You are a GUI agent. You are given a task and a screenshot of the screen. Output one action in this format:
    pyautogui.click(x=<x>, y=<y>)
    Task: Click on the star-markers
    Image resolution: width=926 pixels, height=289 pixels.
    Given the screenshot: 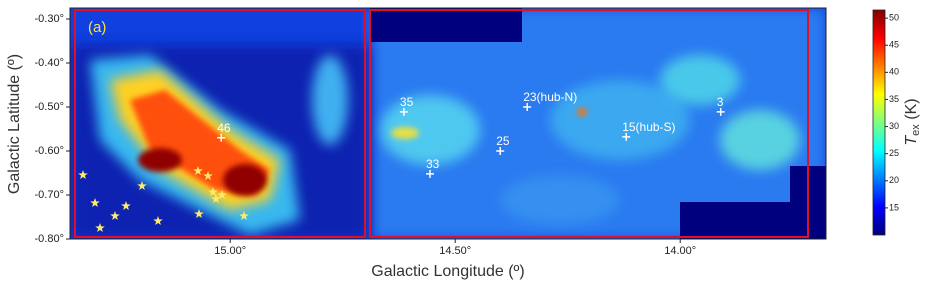 What is the action you would take?
    pyautogui.click(x=163, y=199)
    